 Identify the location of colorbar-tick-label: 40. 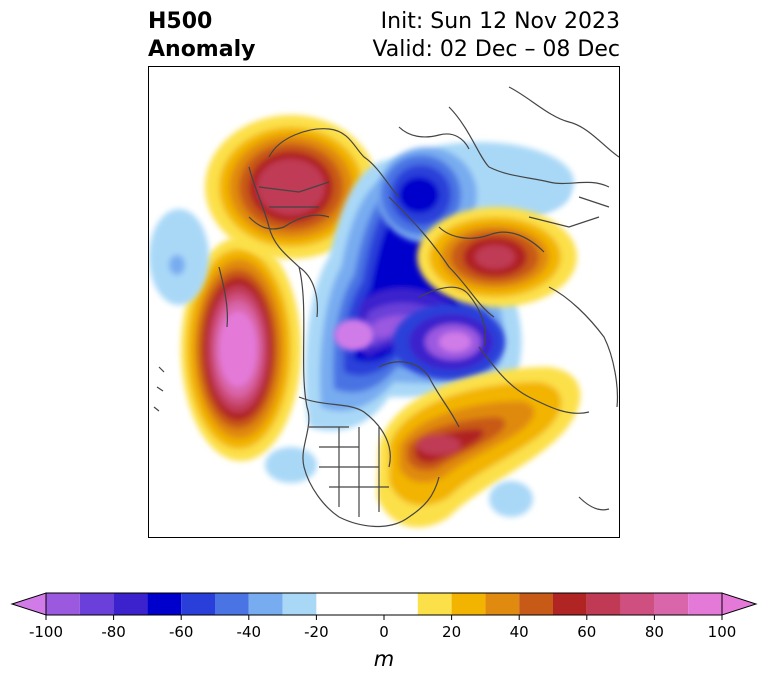
(519, 632).